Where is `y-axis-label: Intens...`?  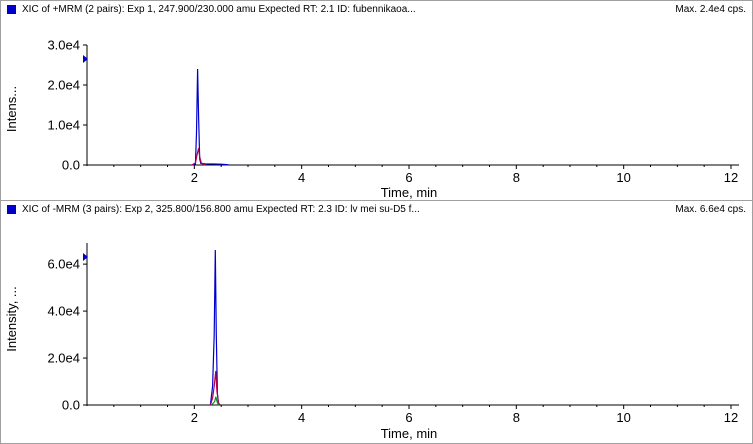
y-axis-label: Intens... is located at coordinates (11, 109).